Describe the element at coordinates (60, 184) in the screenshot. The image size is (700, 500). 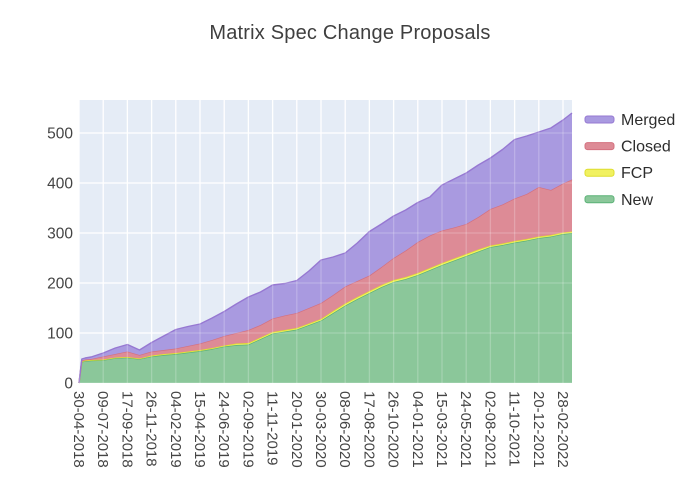
I see `y-axis-tick-label: 400` at that location.